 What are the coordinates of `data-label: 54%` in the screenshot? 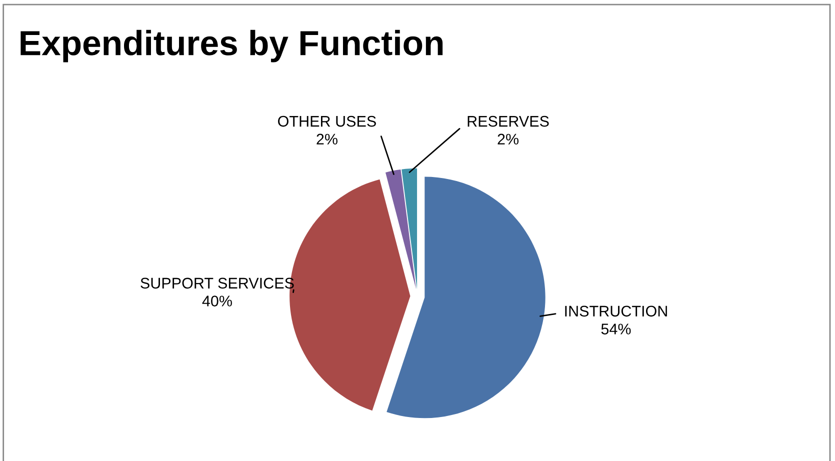 It's located at (616, 329).